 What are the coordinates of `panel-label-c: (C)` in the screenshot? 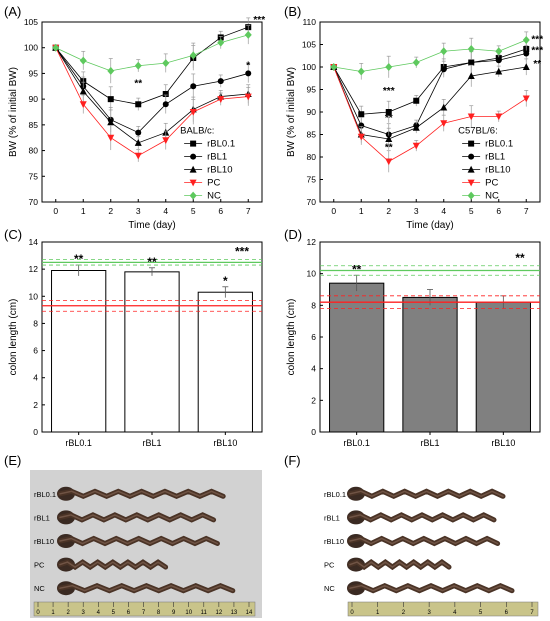 It's located at (13, 234).